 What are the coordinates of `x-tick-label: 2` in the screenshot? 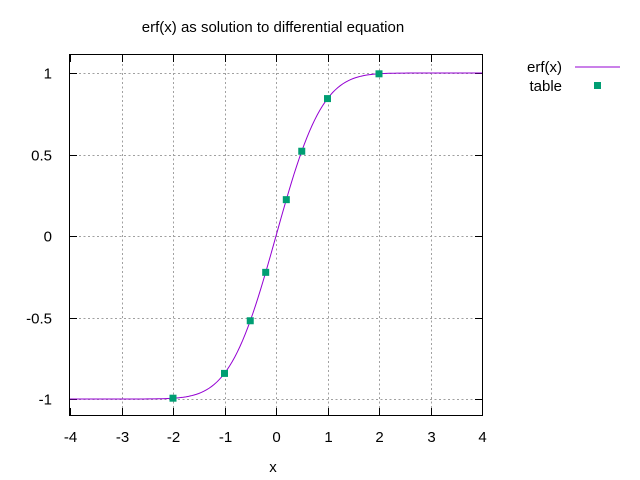 It's located at (379, 437).